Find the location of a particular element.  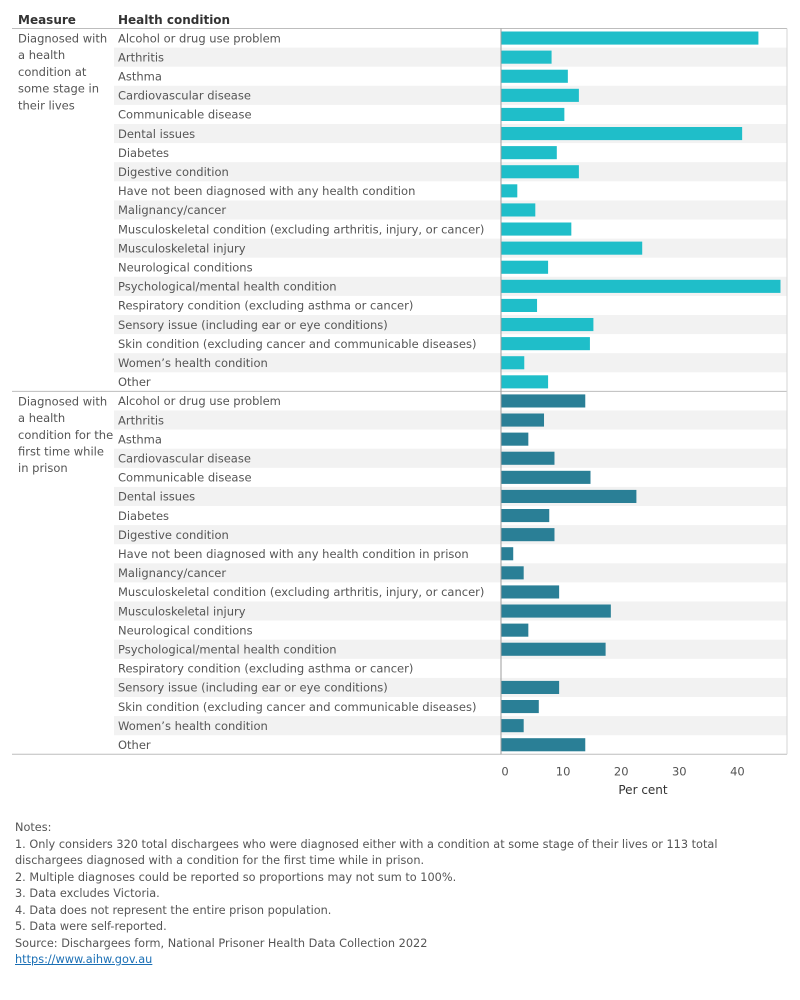

note-item-5: 5. Data were self-reported. is located at coordinates (91, 926).